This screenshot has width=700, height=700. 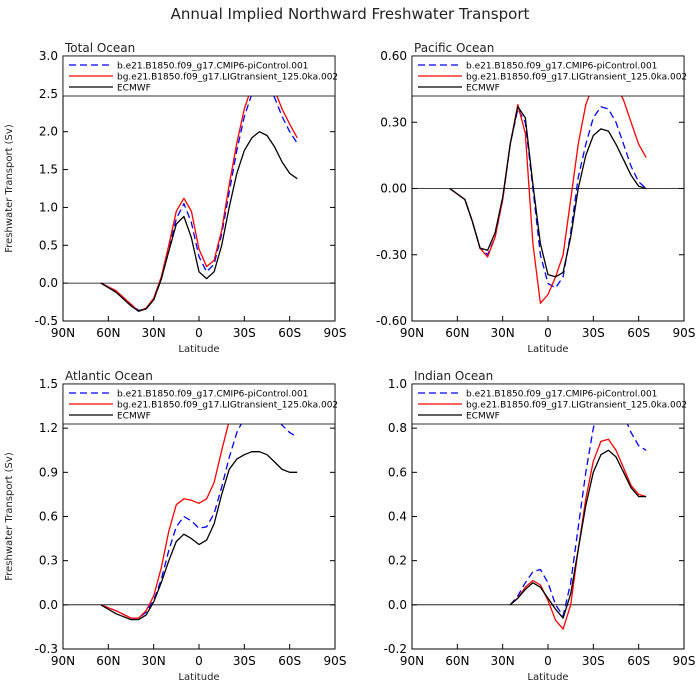 I want to click on y-tick-label: 0.9, so click(x=48, y=472).